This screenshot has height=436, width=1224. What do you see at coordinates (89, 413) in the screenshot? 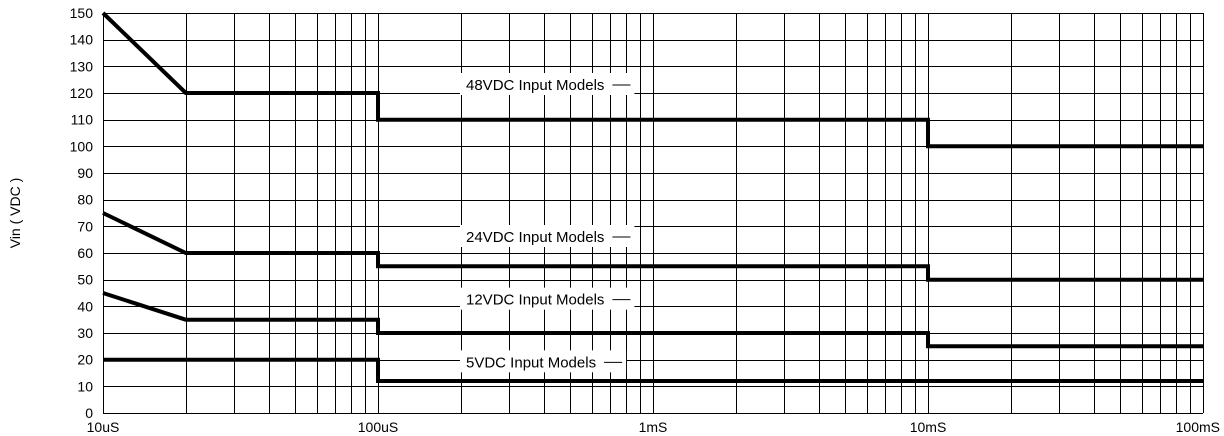
I see `y-tick-label: 0` at bounding box center [89, 413].